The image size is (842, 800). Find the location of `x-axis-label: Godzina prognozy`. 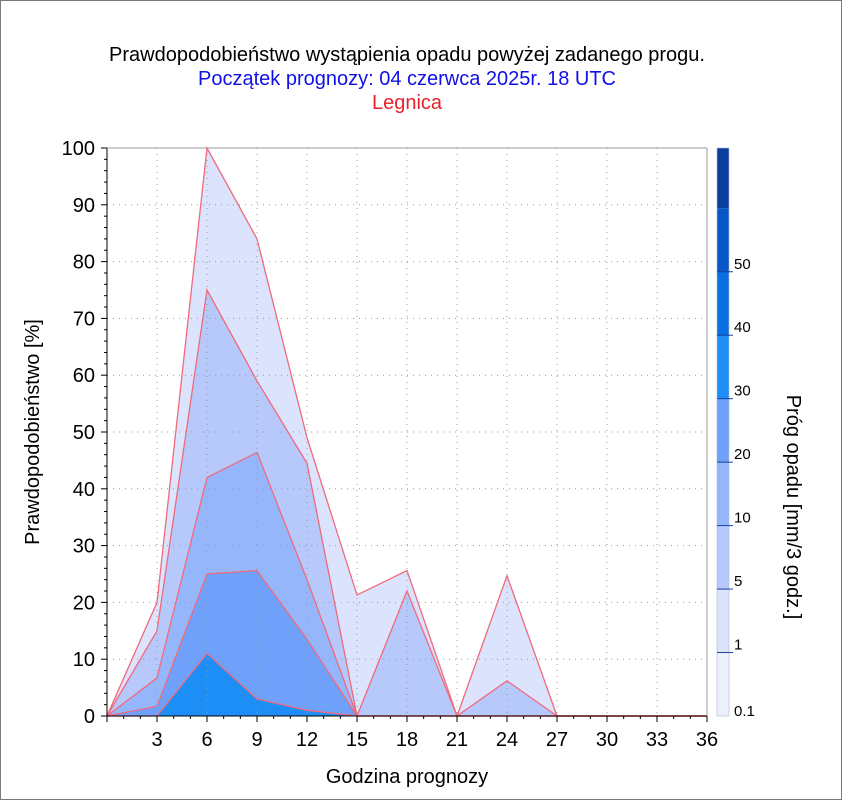

x-axis-label: Godzina prognozy is located at coordinates (407, 777).